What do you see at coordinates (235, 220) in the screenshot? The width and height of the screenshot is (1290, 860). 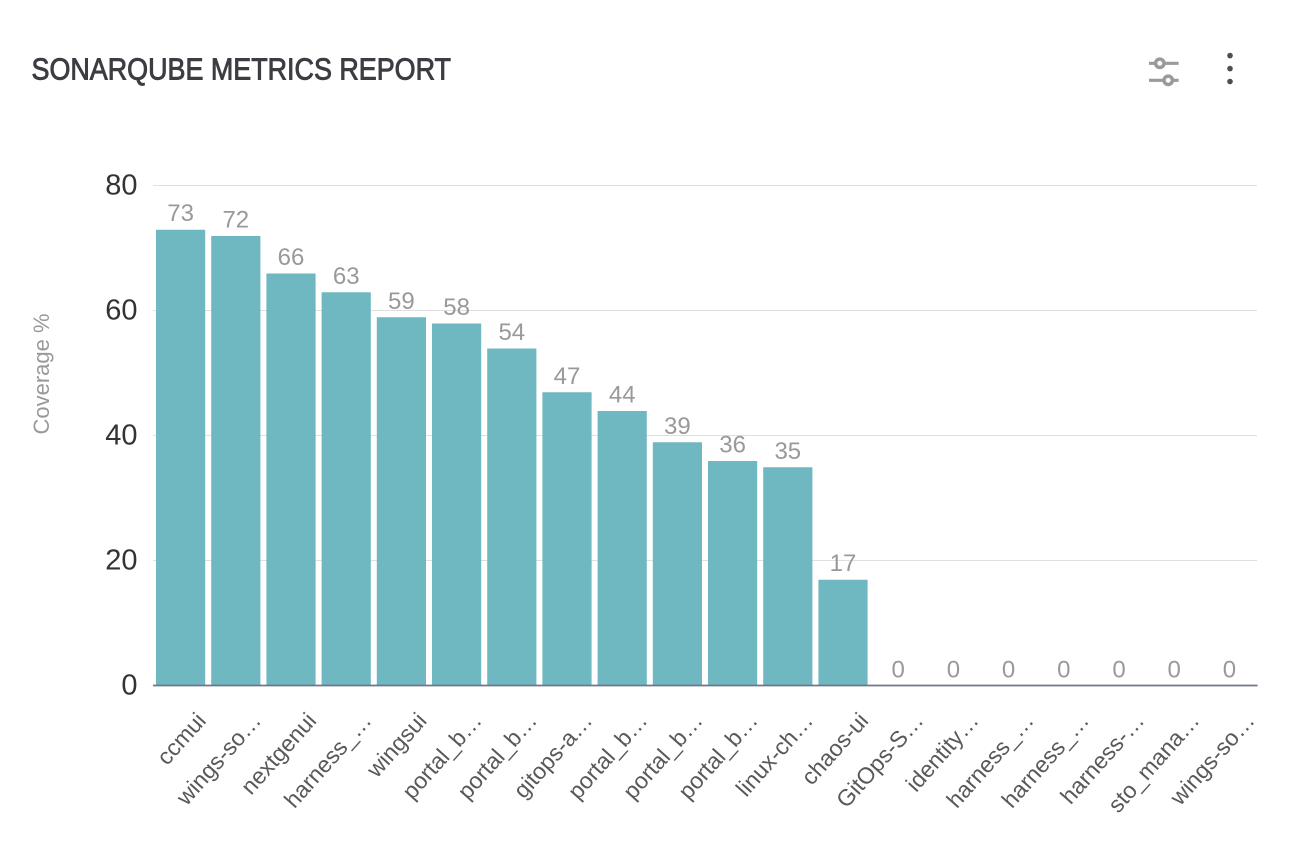 I see `svg-text: 72` at bounding box center [235, 220].